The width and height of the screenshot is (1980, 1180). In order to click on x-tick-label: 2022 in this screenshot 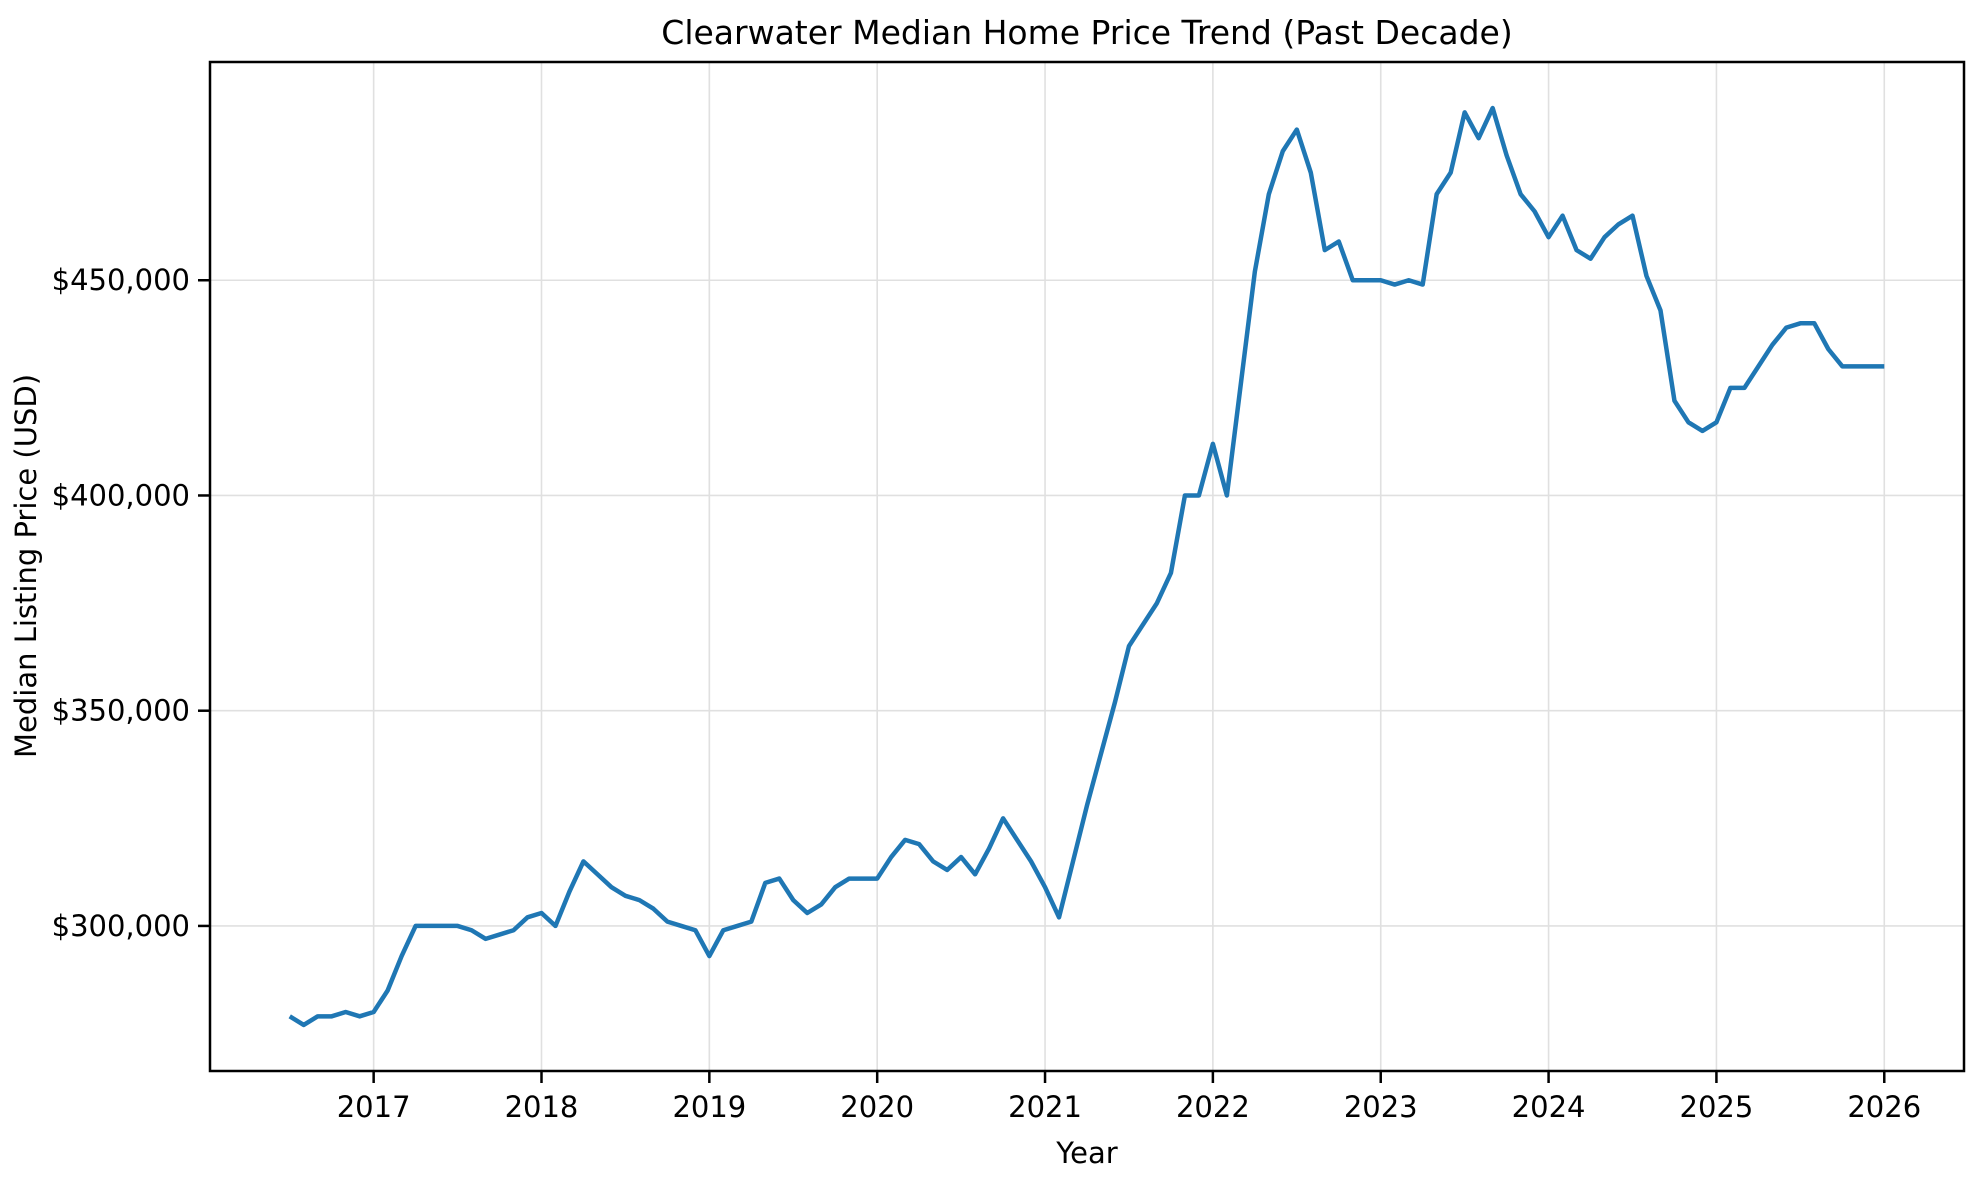, I will do `click(1213, 1107)`.